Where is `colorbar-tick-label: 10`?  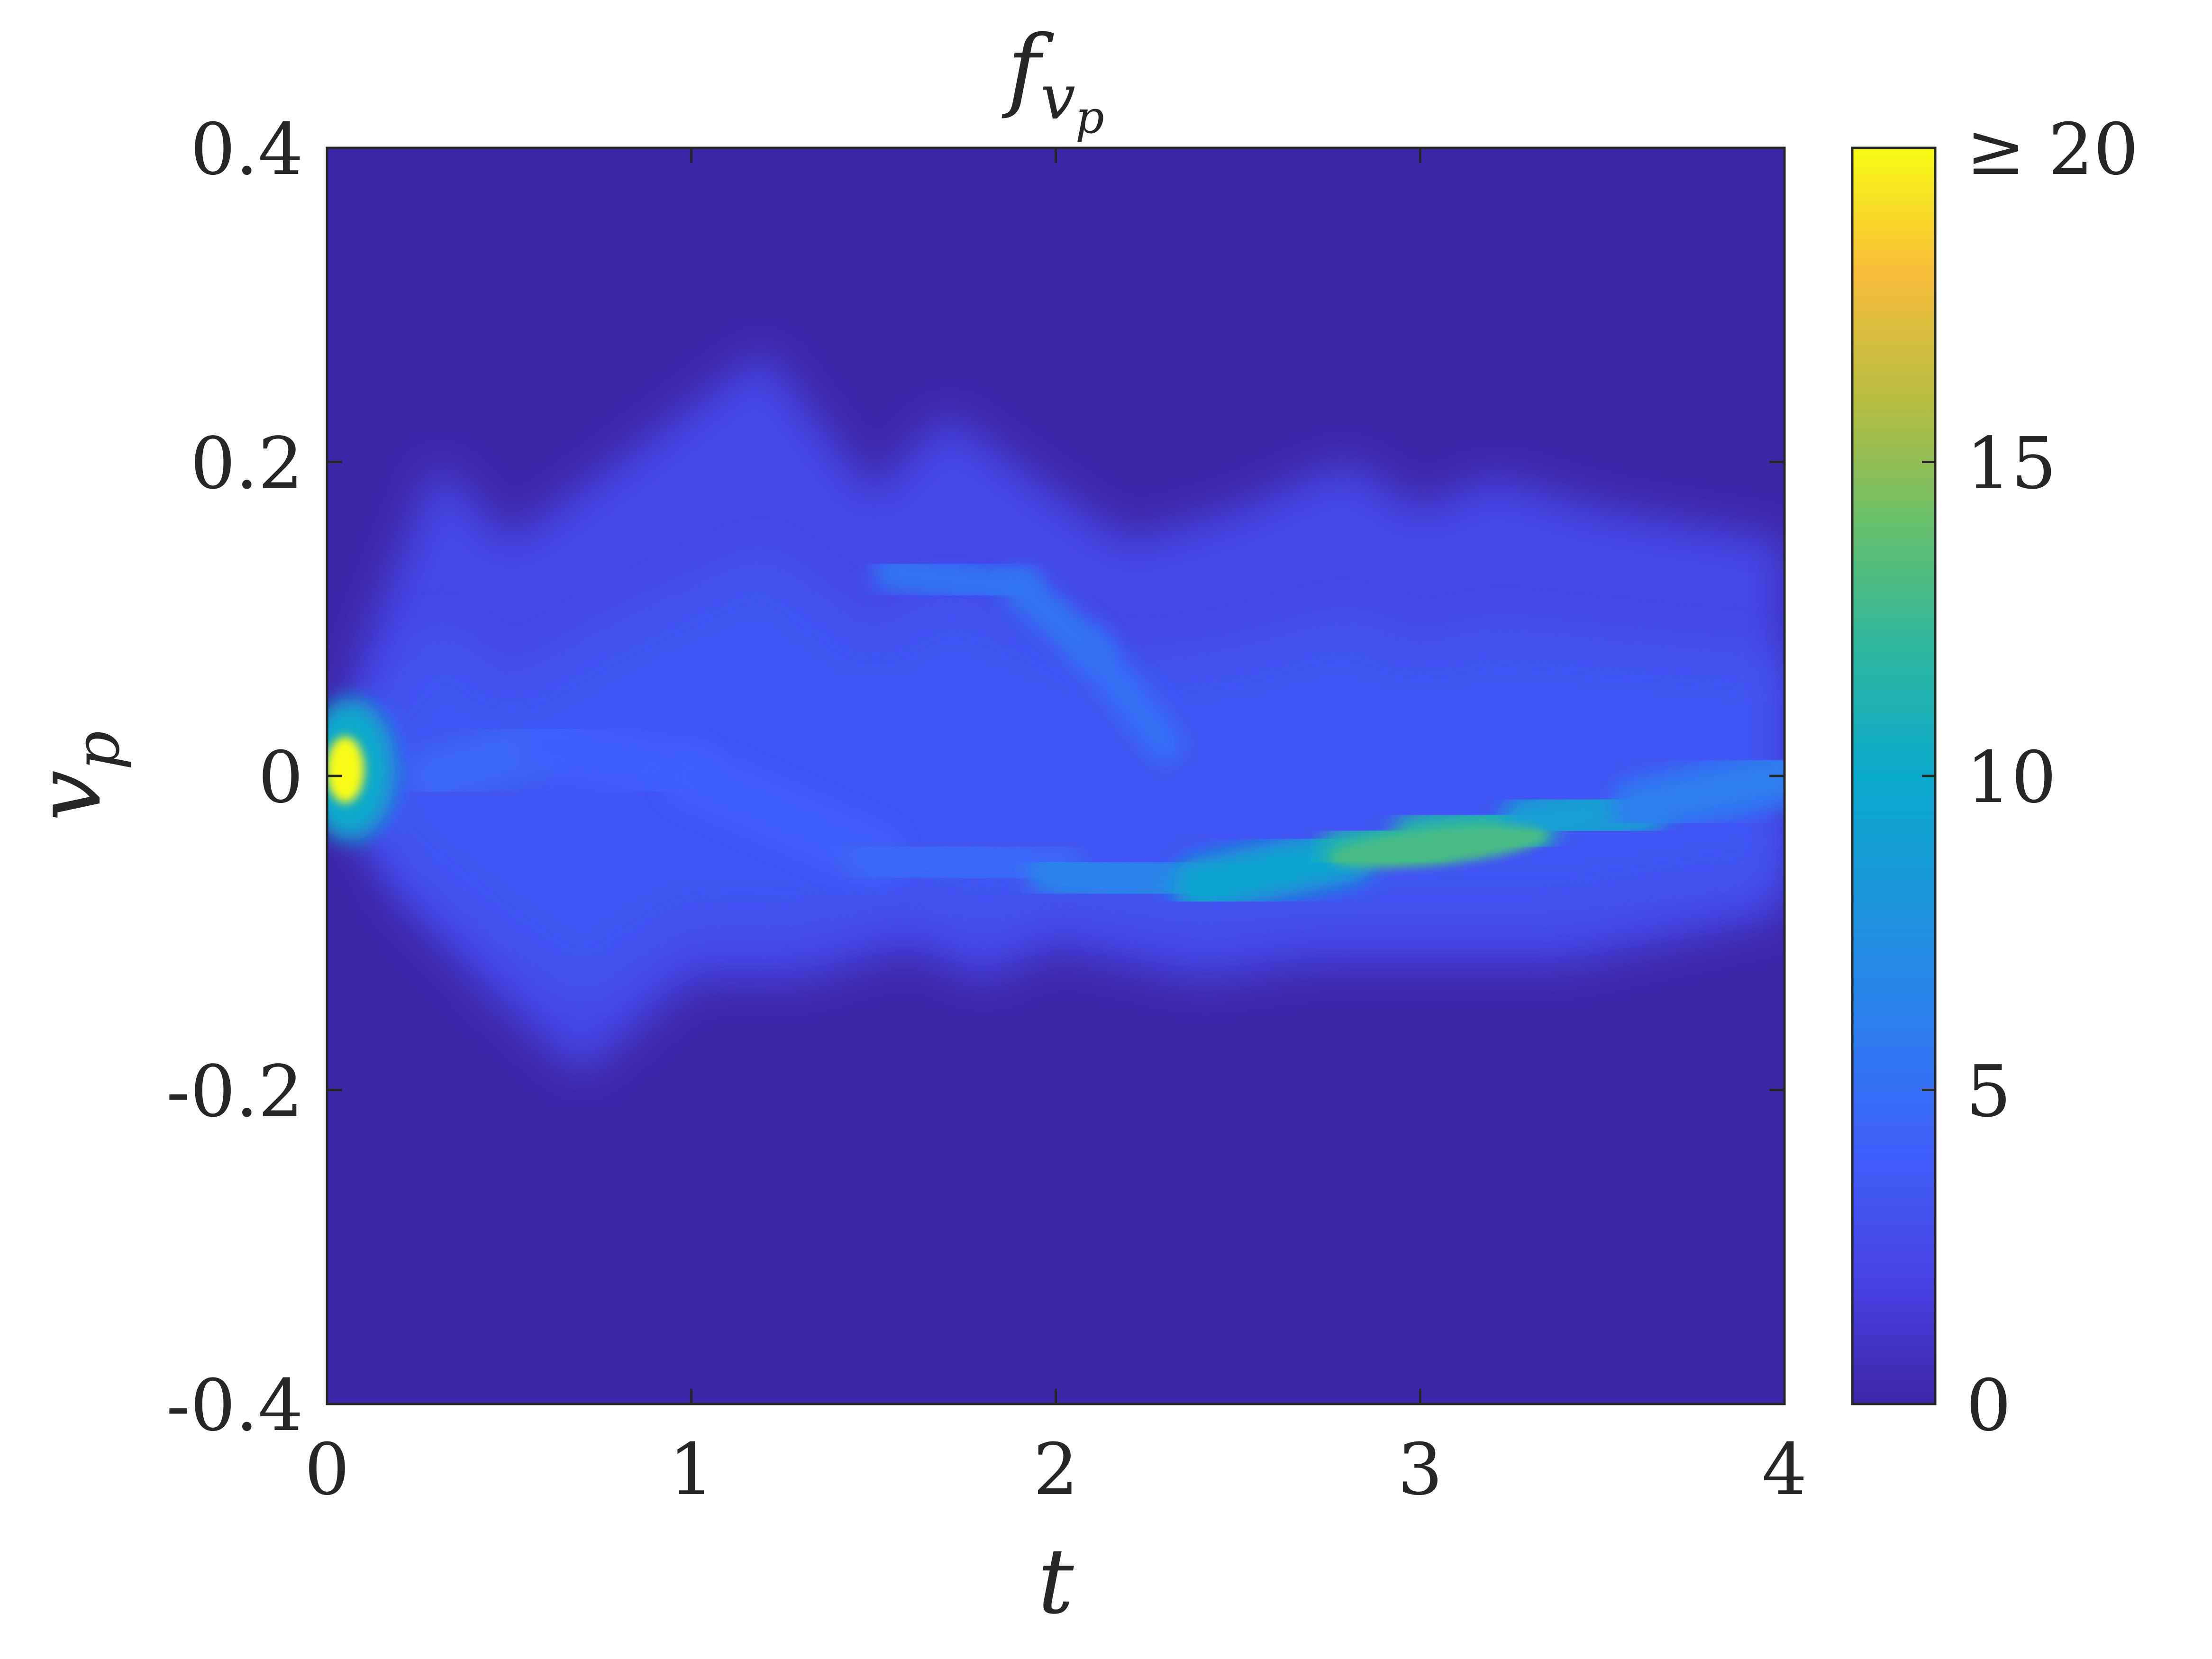 colorbar-tick-label: 10 is located at coordinates (2012, 778).